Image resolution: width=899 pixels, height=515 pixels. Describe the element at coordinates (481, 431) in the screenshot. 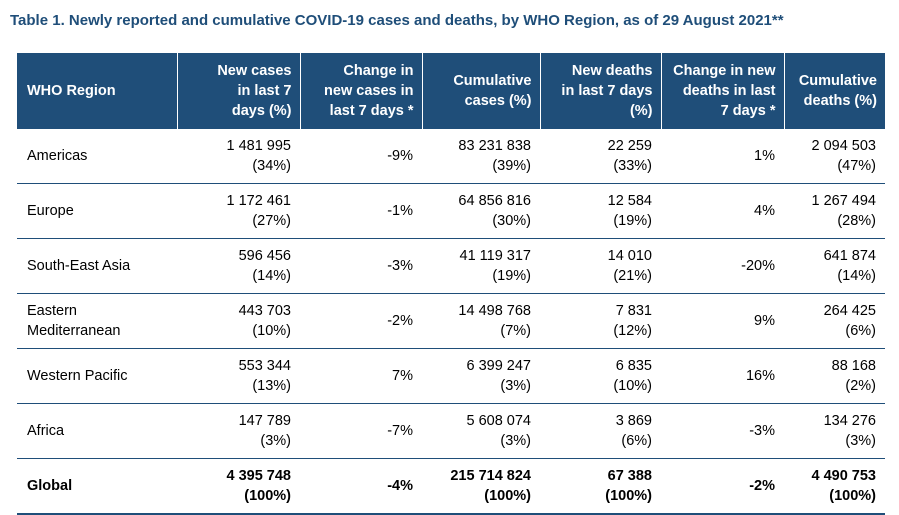

I see `cumulative-cases-cell: 5 608 074 (3%)` at that location.